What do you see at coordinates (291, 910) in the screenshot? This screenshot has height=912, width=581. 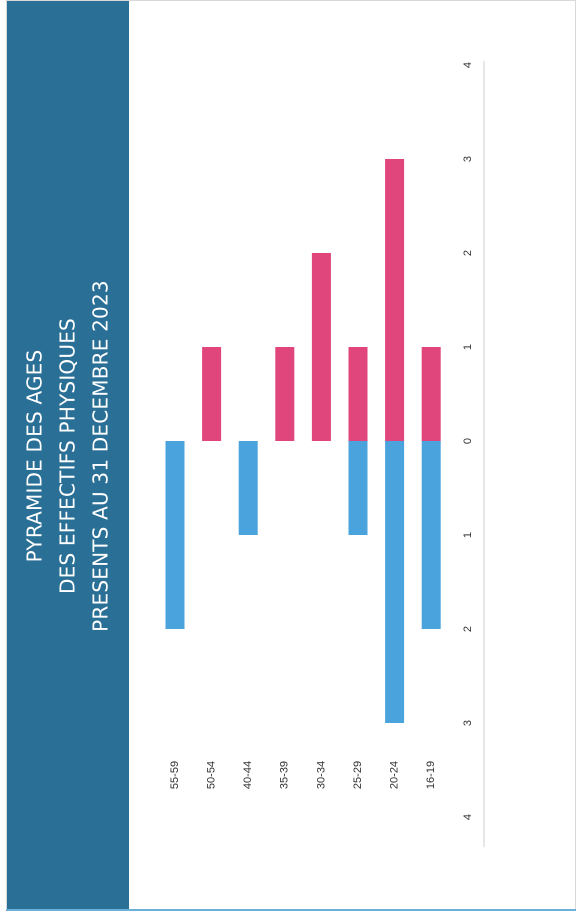 I see `page-bottom-edge` at bounding box center [291, 910].